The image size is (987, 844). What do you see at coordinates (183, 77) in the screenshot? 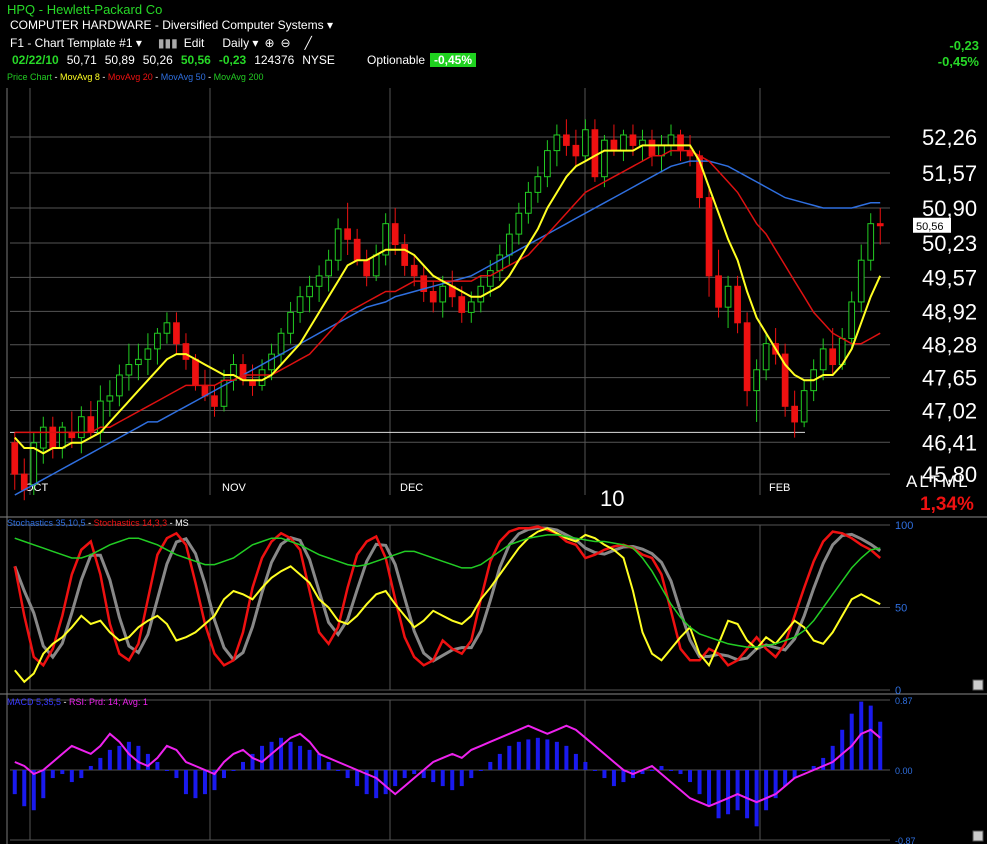
I see `legend-ma50: MovAvg 50` at bounding box center [183, 77].